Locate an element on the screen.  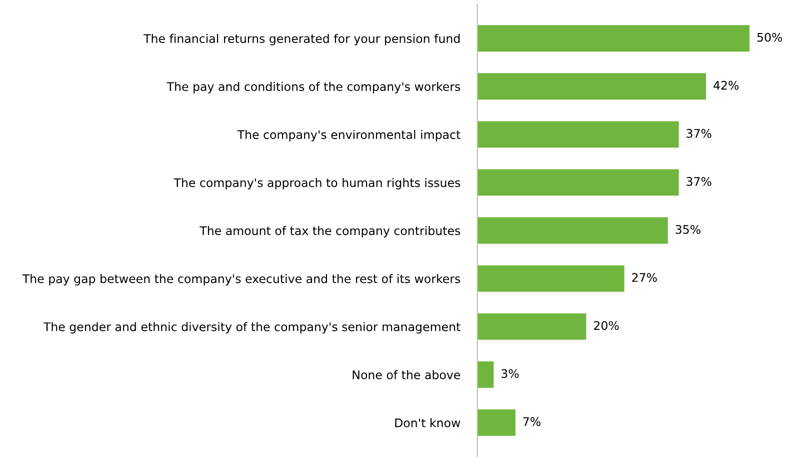
data-label: 3% is located at coordinates (510, 373).